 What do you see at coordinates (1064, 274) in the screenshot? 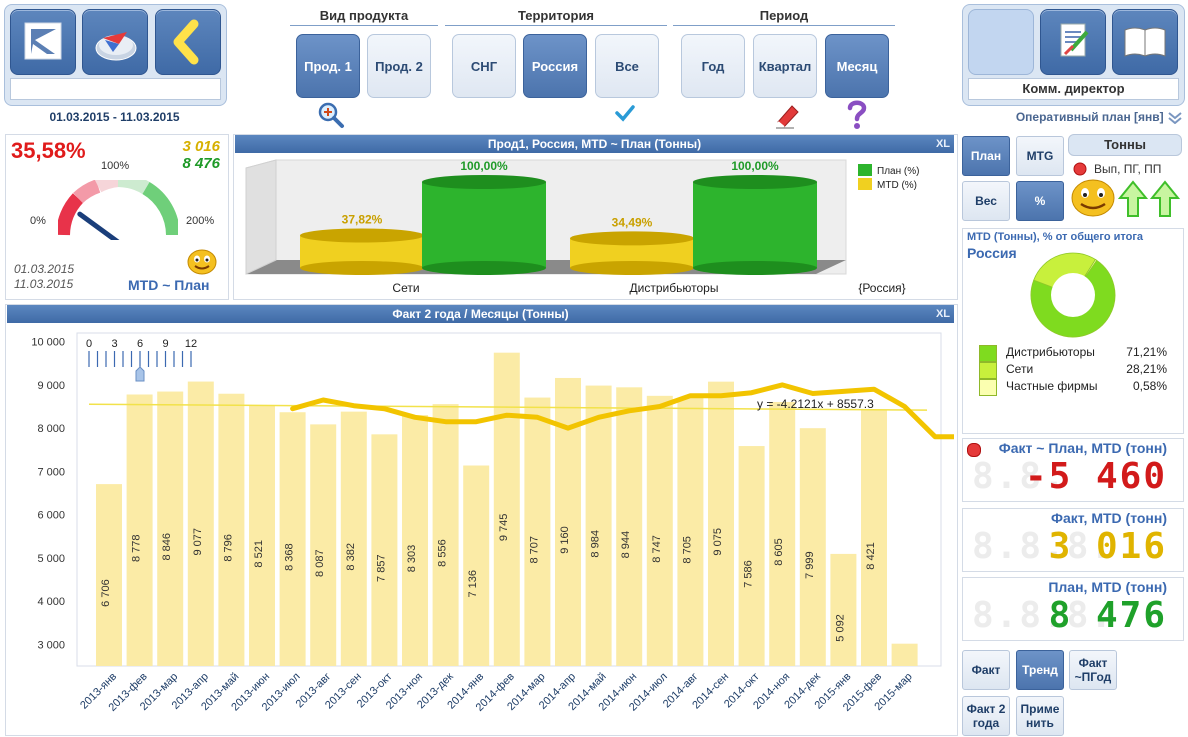
I see `donut-slice` at bounding box center [1064, 274].